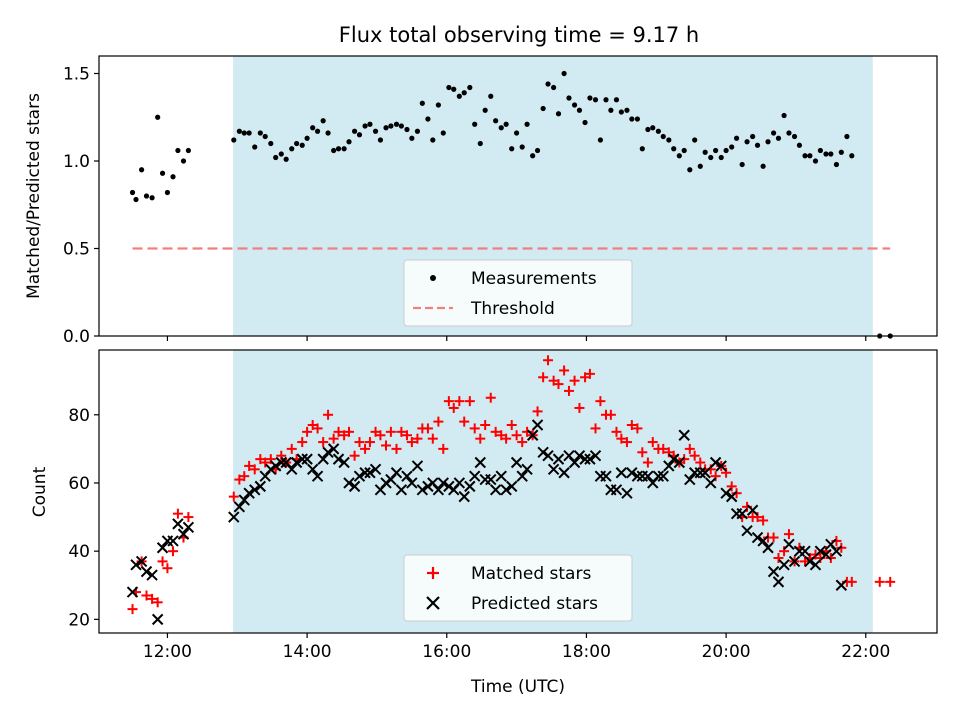  Describe the element at coordinates (865, 652) in the screenshot. I see `x-tick-label: 22:00` at that location.